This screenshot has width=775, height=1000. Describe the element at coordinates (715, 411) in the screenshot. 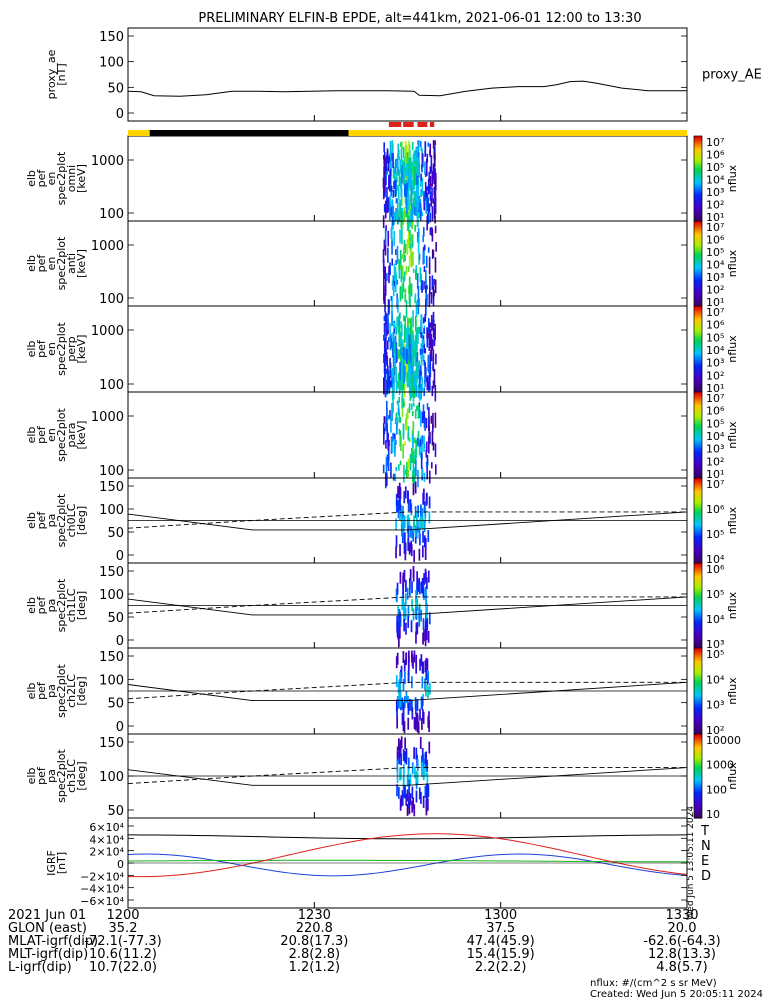

I see `colorbar-tick-label: 10⁶` at that location.